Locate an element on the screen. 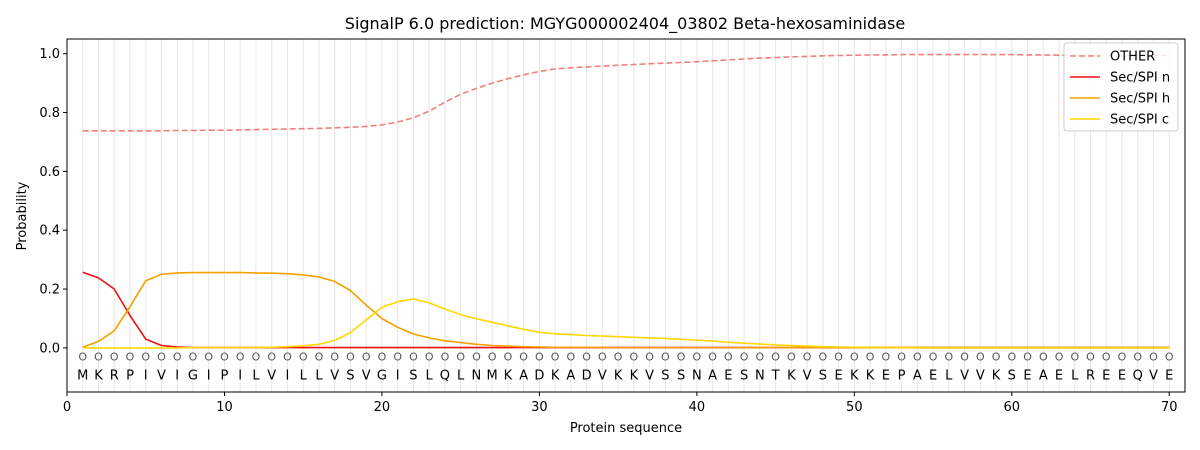  x-tick-label: 40 is located at coordinates (697, 407).